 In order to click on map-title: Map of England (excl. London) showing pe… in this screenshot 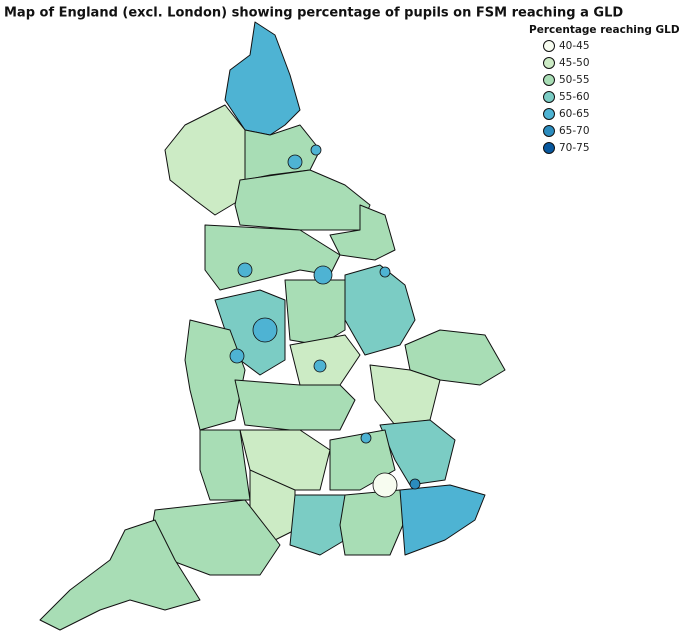, I will do `click(313, 13)`.